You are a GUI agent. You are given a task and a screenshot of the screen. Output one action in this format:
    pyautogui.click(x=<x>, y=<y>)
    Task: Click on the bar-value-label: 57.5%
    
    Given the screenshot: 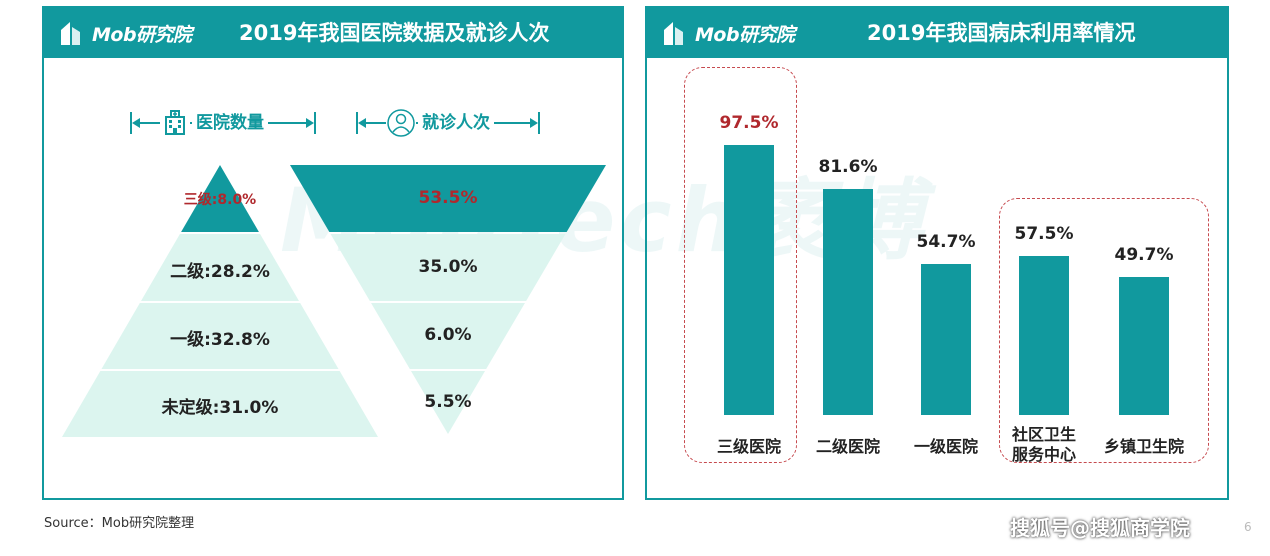 What is the action you would take?
    pyautogui.click(x=1044, y=233)
    